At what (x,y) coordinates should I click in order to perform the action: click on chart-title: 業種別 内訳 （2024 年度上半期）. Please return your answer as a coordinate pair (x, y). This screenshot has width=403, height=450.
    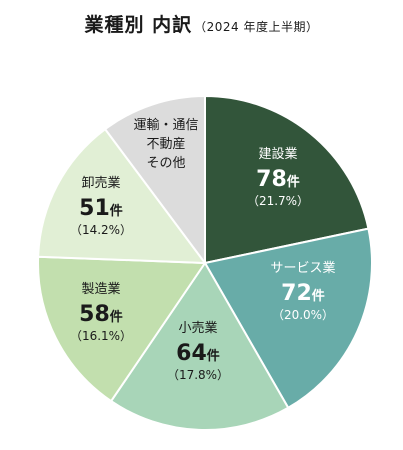
    Looking at the image, I should click on (201, 23).